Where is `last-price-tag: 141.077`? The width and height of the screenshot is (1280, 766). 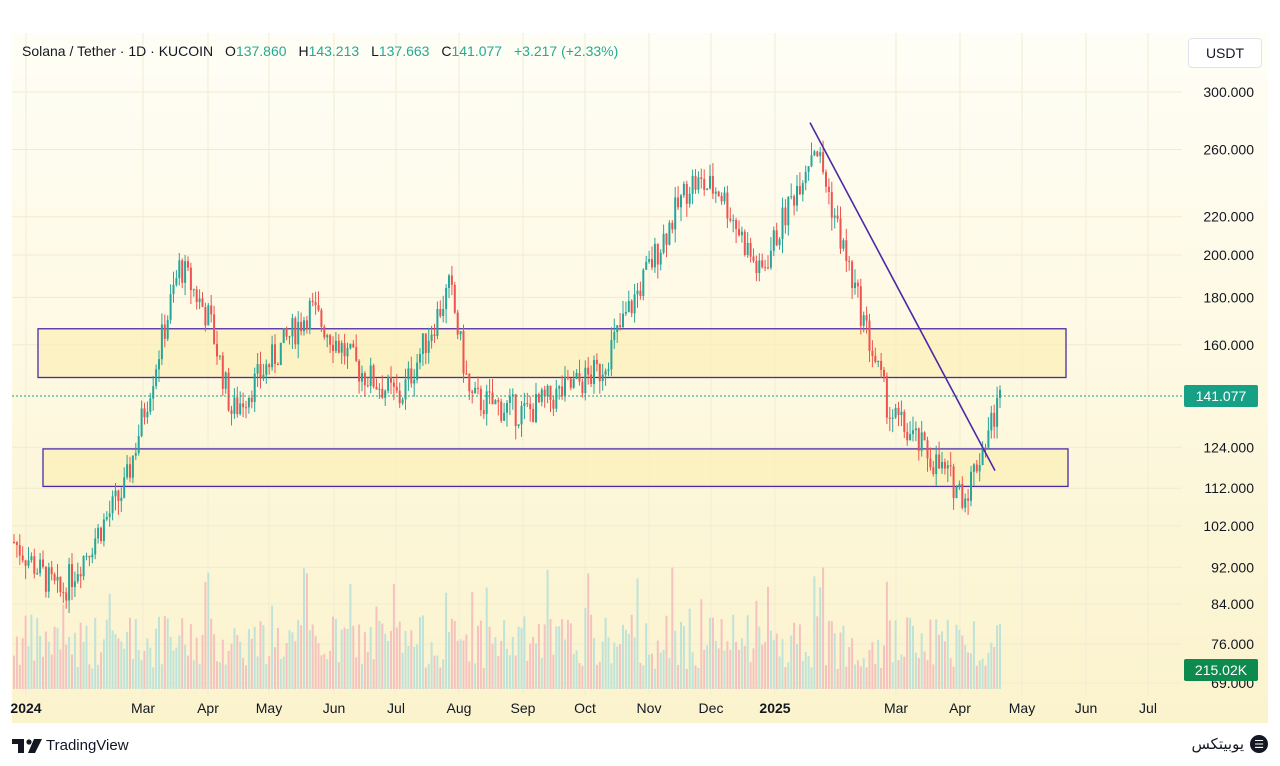 last-price-tag: 141.077 is located at coordinates (1221, 396).